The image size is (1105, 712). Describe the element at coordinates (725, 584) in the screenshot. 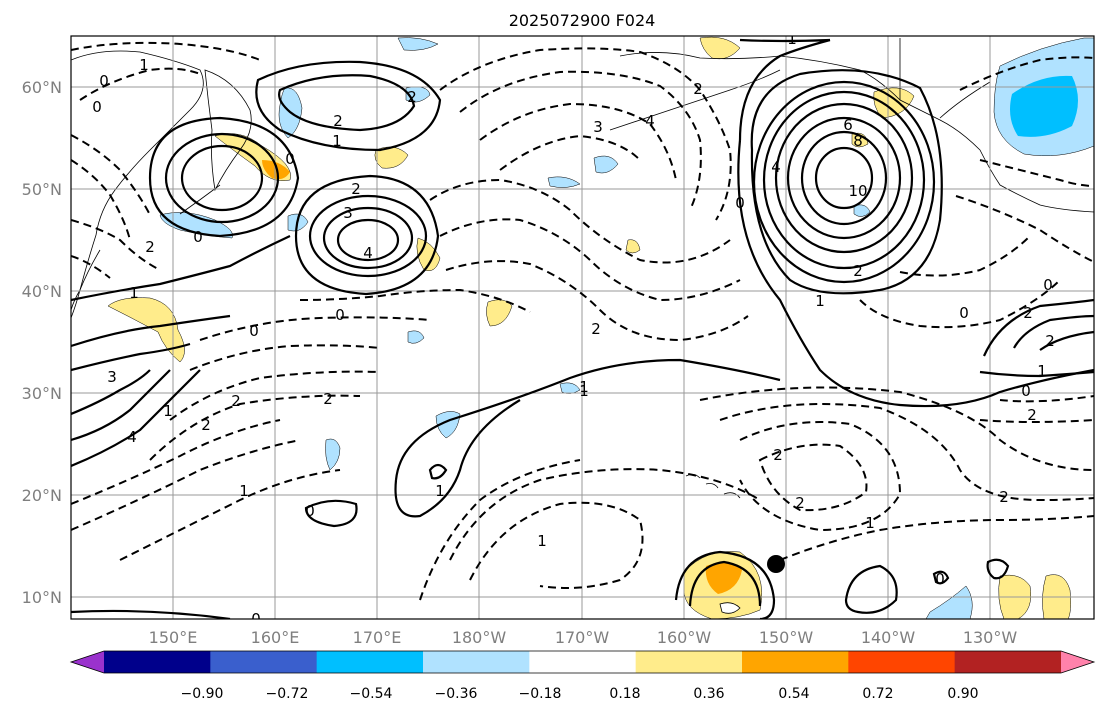

I see `contour-bottom-high` at that location.